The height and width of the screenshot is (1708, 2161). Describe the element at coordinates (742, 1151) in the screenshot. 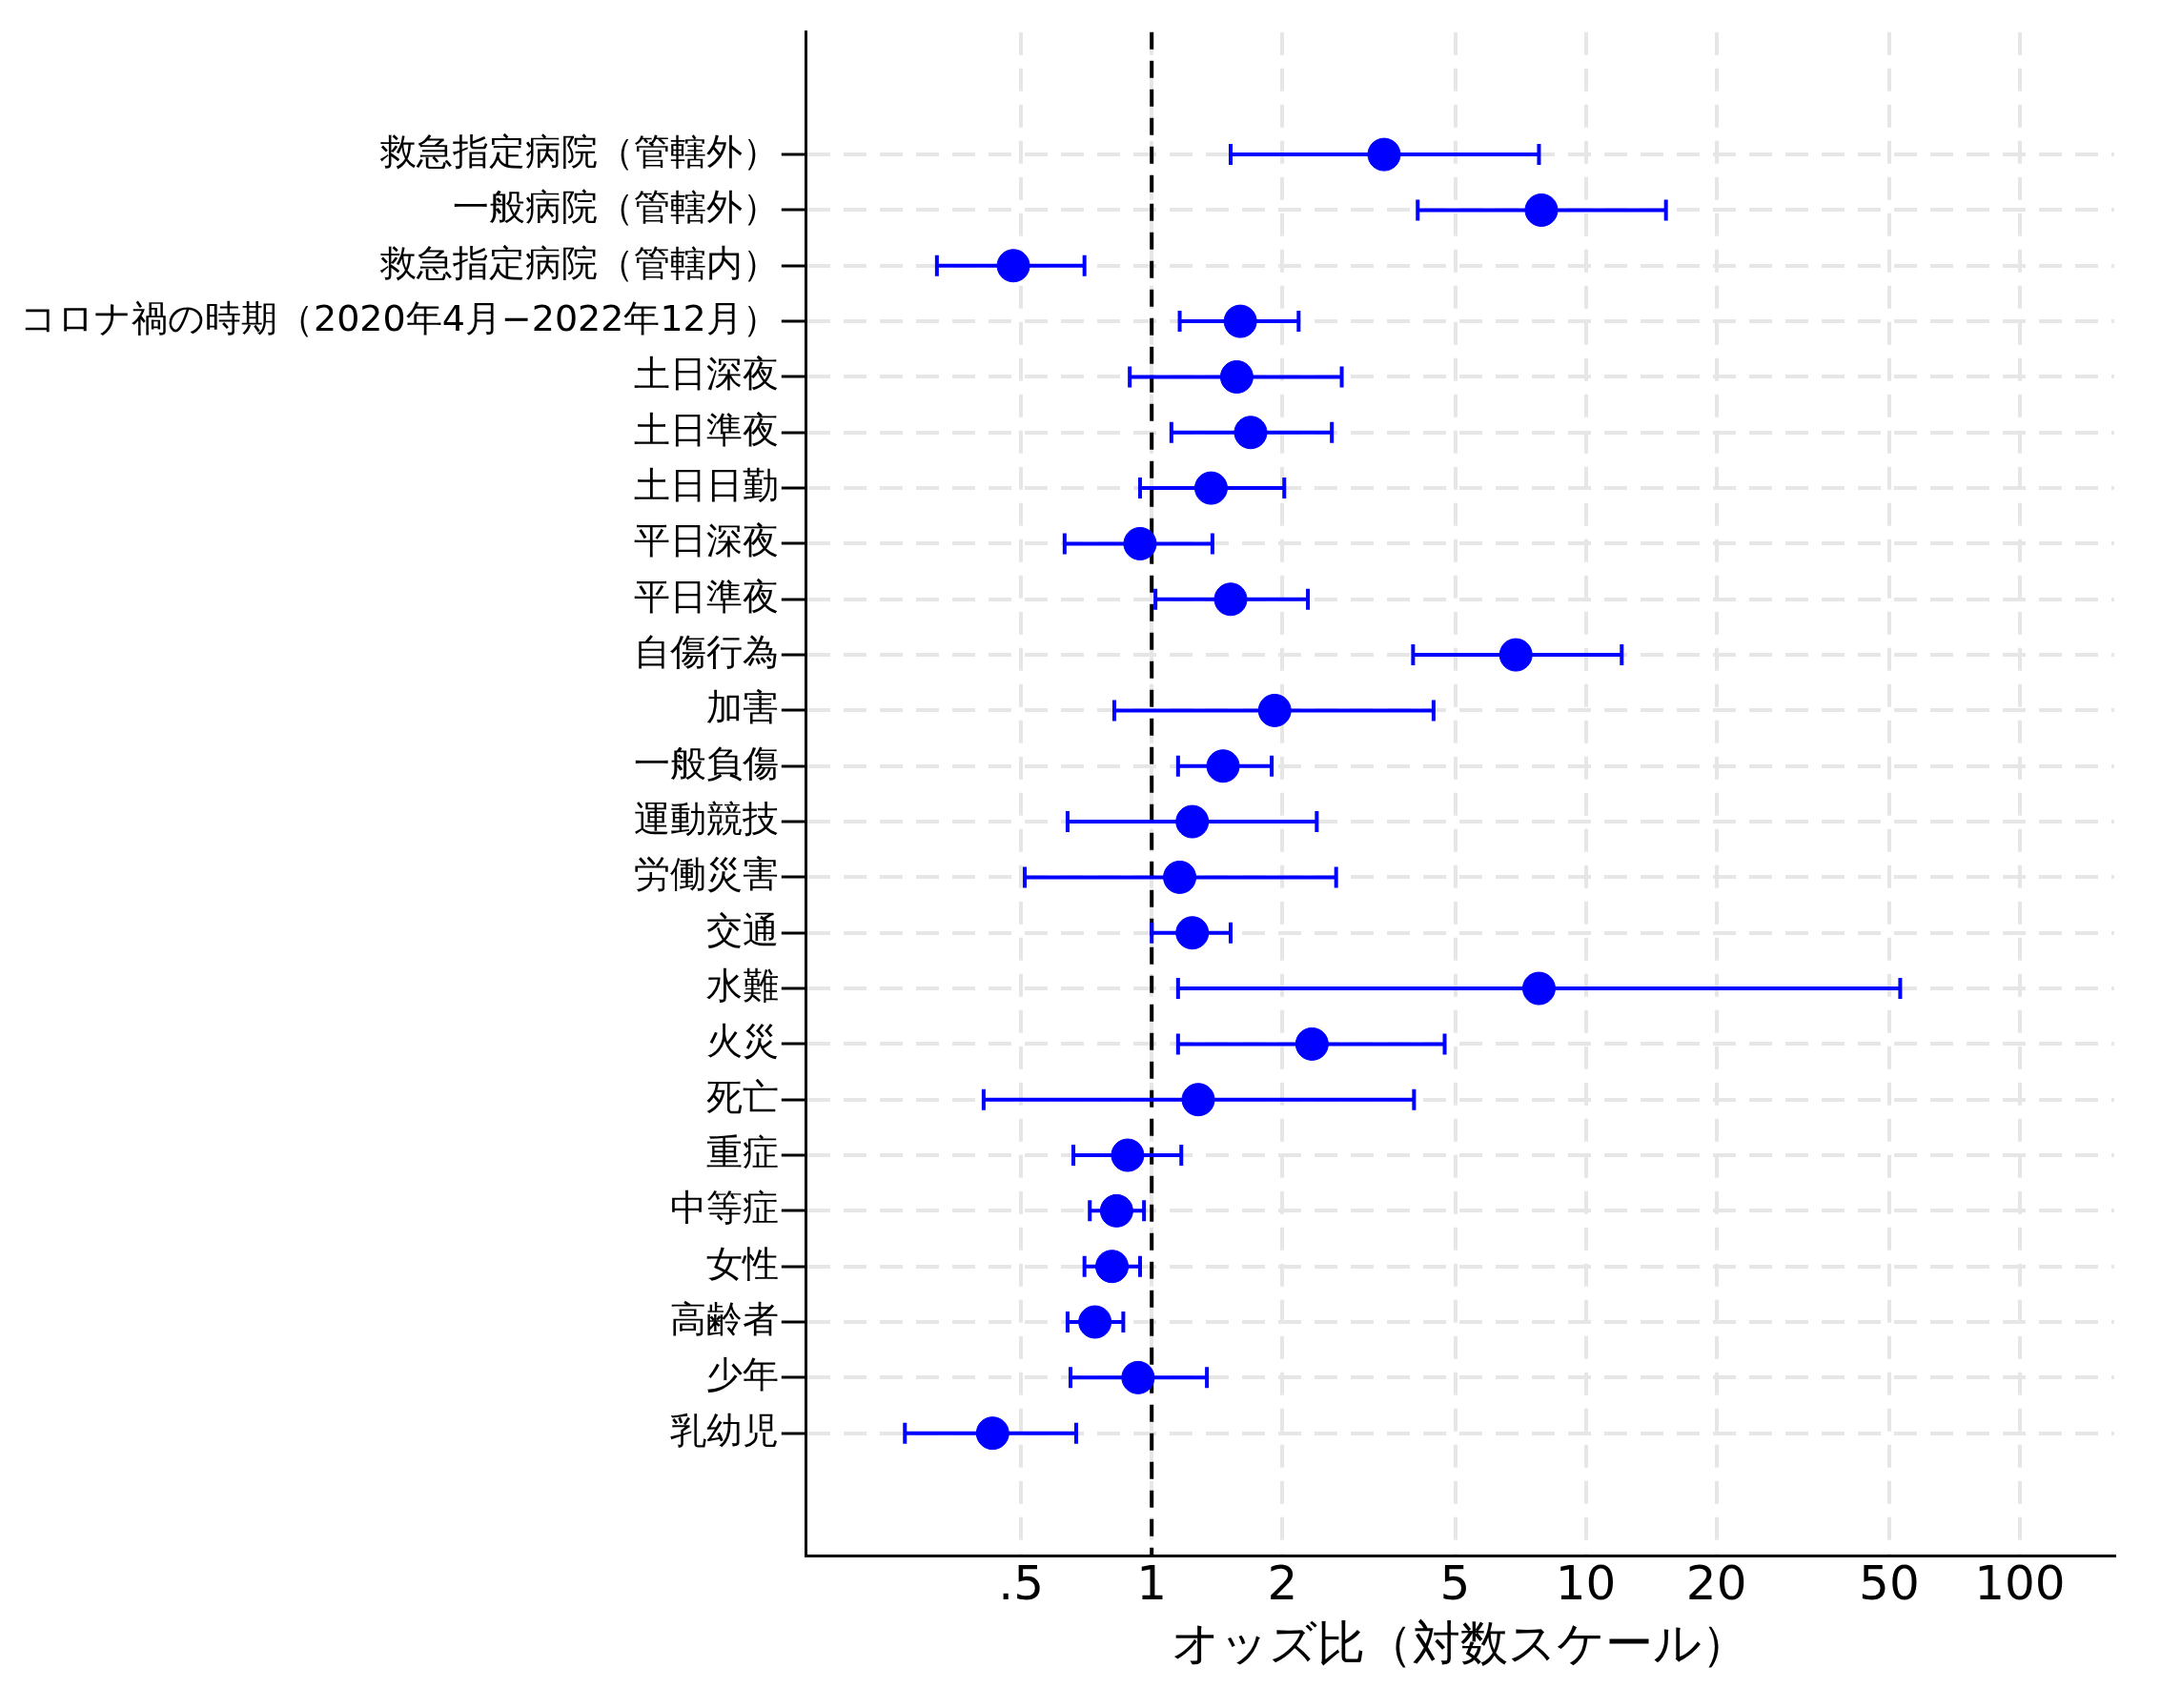

I see `y-tick-label: 重症` at that location.